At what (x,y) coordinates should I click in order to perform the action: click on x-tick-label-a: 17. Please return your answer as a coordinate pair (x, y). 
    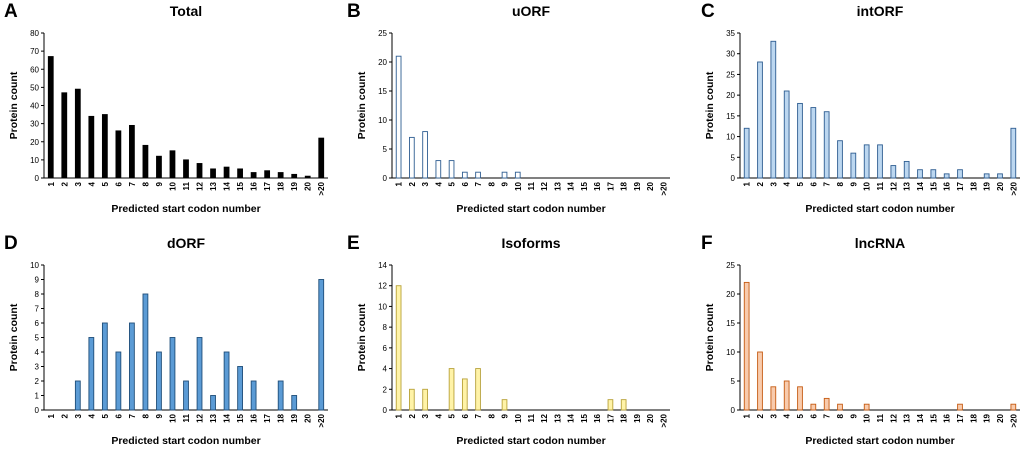
    Looking at the image, I should click on (267, 185).